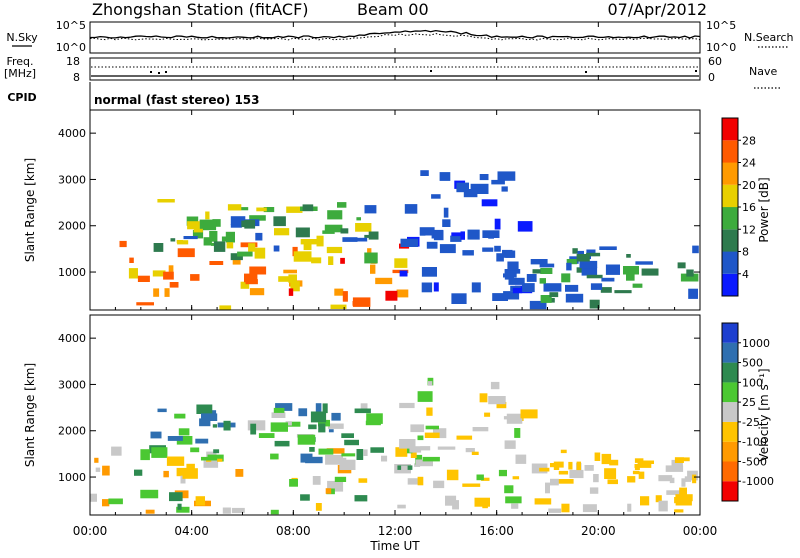 Image resolution: width=800 pixels, height=558 pixels. I want to click on nave-label: Nave, so click(763, 71).